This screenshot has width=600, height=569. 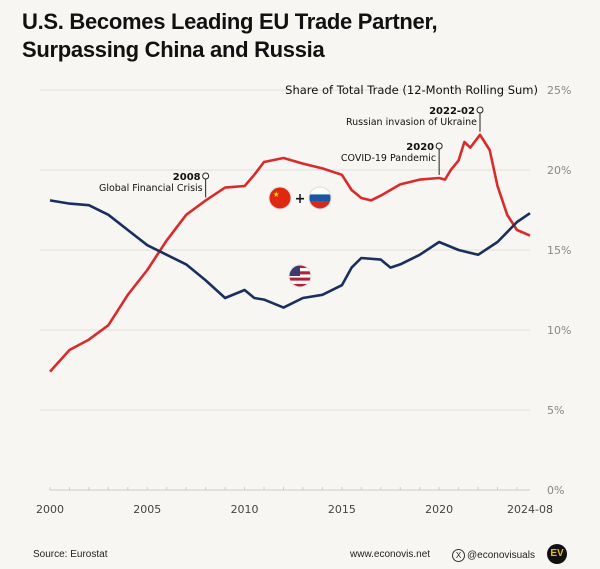 I want to click on x-tick-label: 2015, so click(x=342, y=509).